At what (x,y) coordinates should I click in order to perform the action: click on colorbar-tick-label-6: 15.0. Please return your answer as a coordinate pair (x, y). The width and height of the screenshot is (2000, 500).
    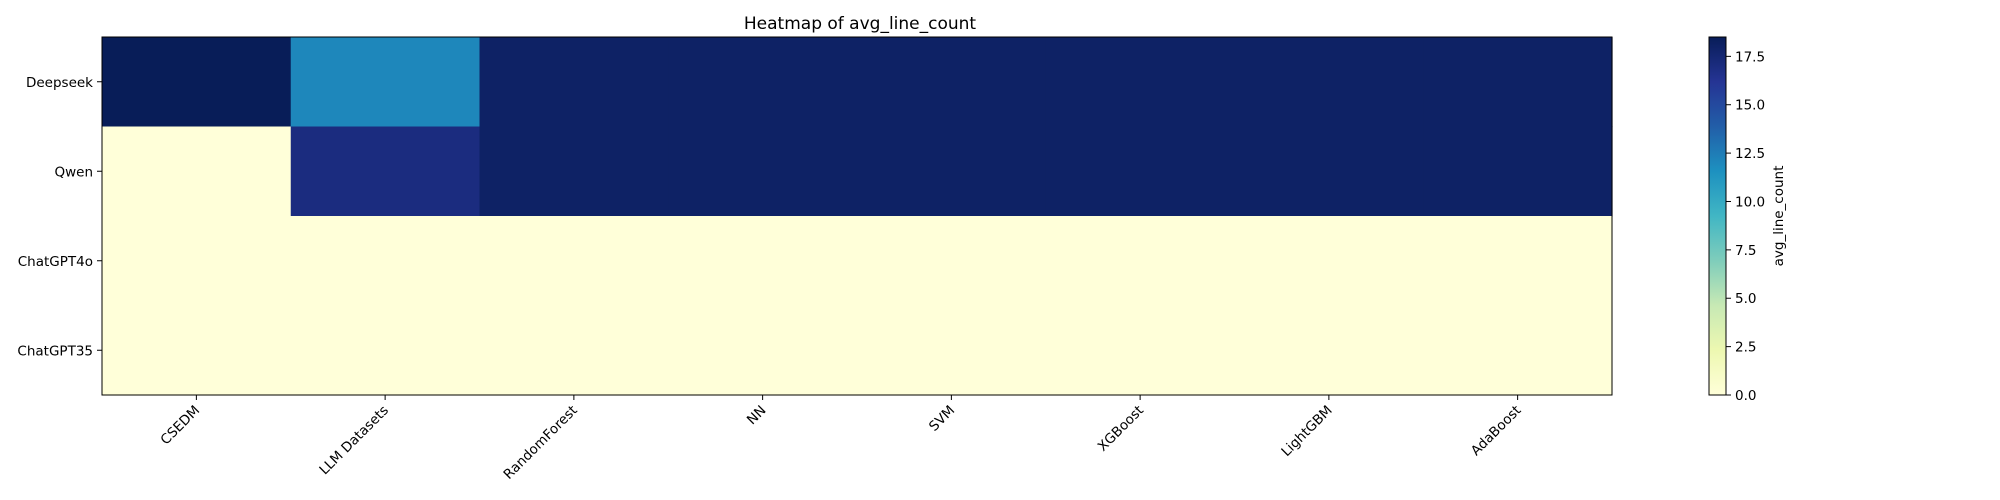
    Looking at the image, I should click on (1750, 106).